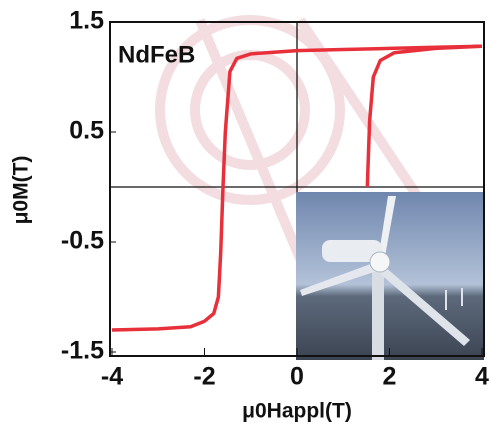 The height and width of the screenshot is (431, 490). I want to click on x-tick-label: 2, so click(390, 377).